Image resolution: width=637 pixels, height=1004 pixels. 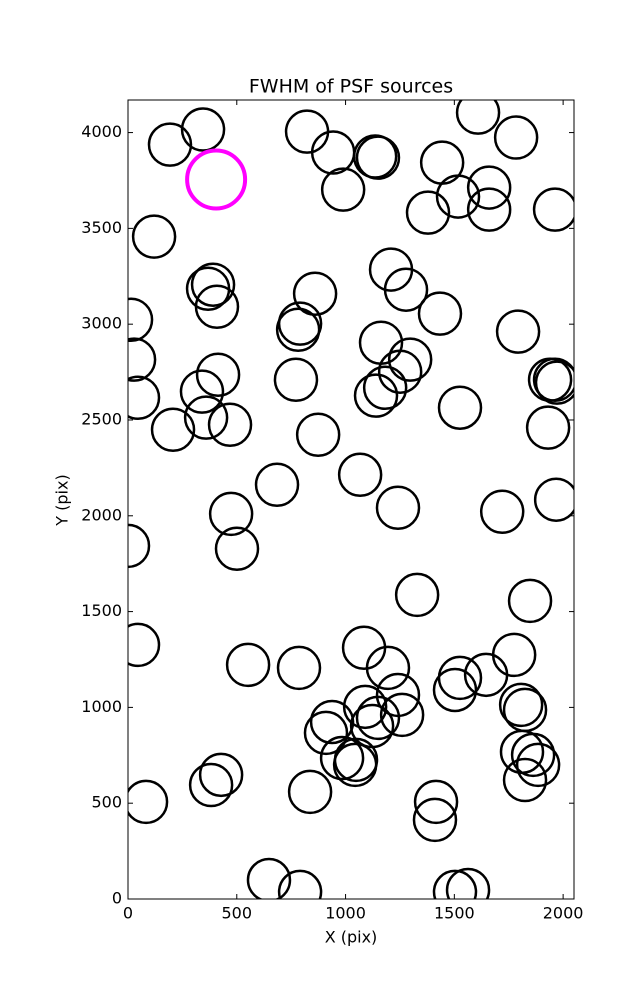 What do you see at coordinates (454, 913) in the screenshot?
I see `x-tick-label: 1500` at bounding box center [454, 913].